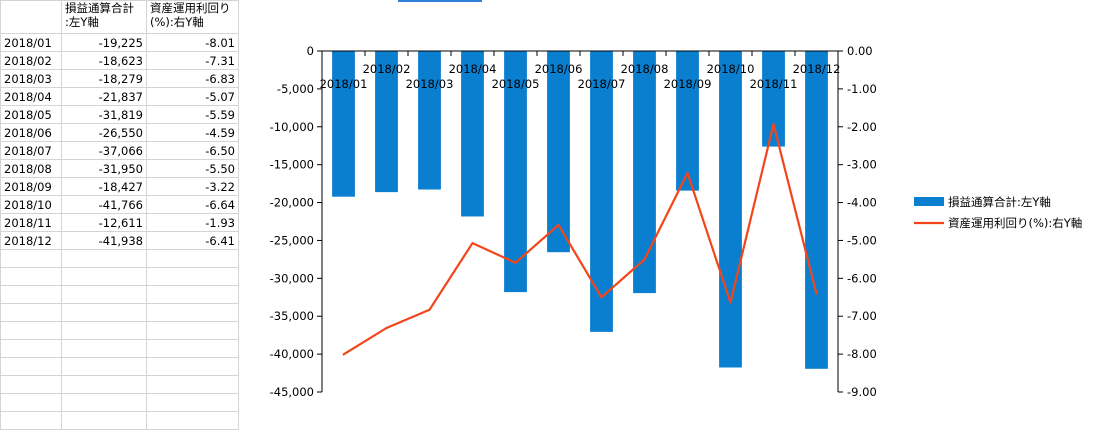 This screenshot has height=430, width=1109. I want to click on left-tick-label: -40,000, so click(292, 354).